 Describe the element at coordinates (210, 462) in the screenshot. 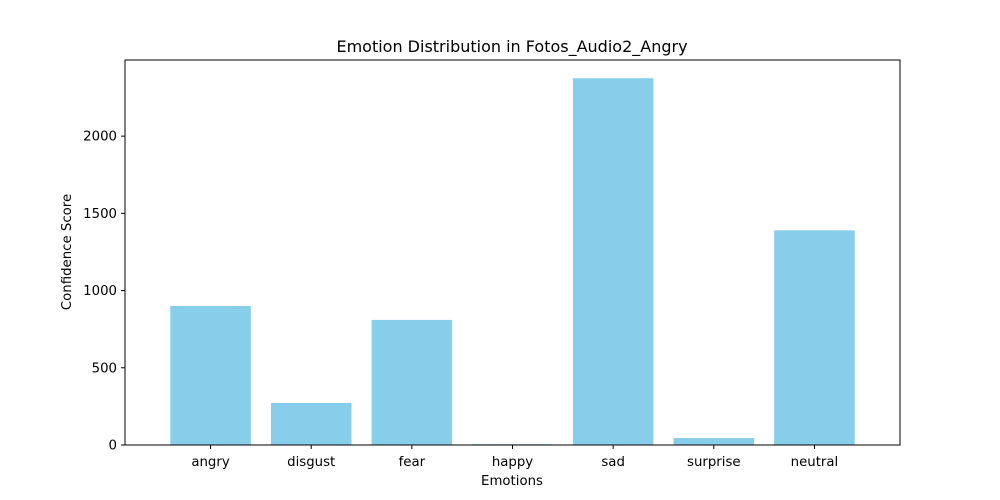

I see `x-tick-label: angry` at that location.